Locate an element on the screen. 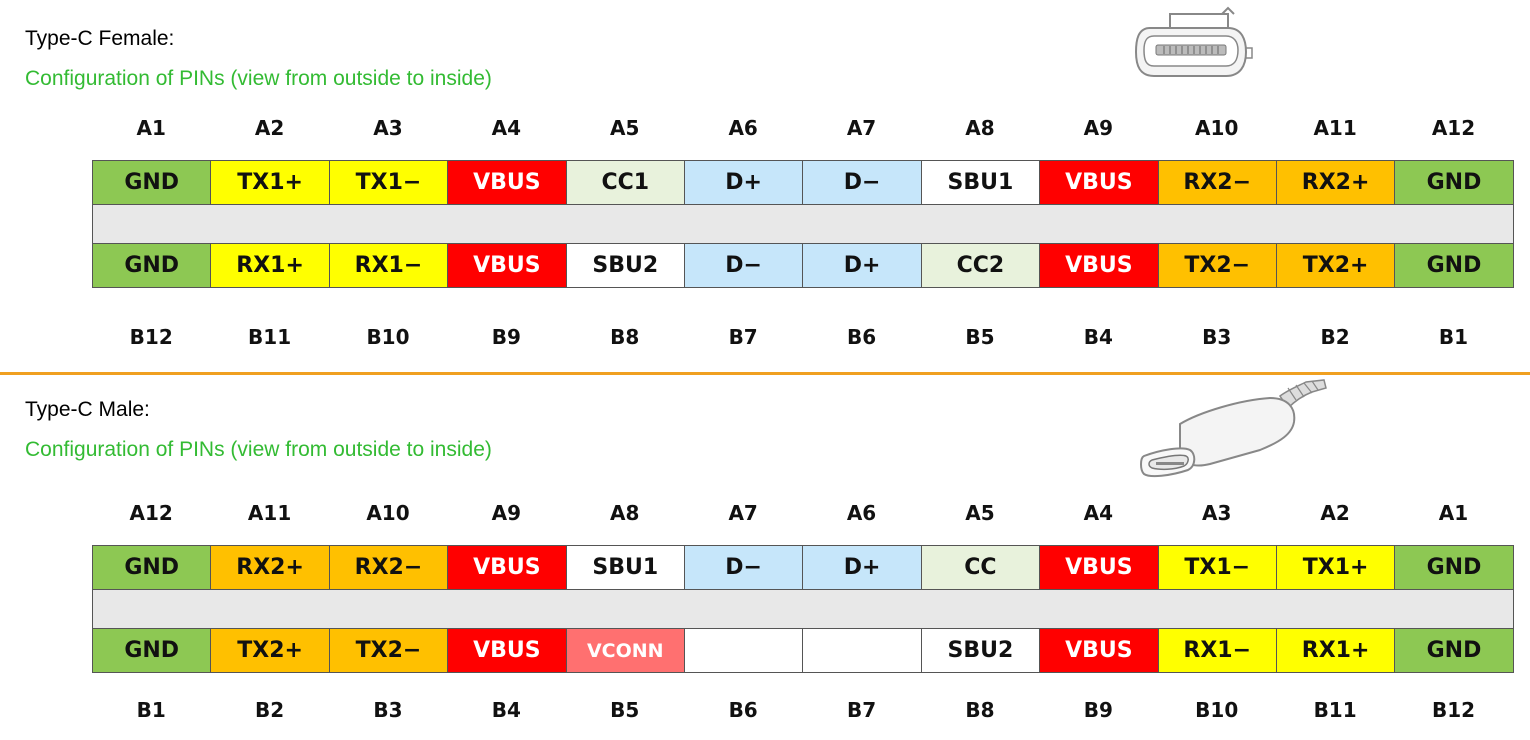 Image resolution: width=1530 pixels, height=740 pixels. pin-label: A6 is located at coordinates (743, 128).